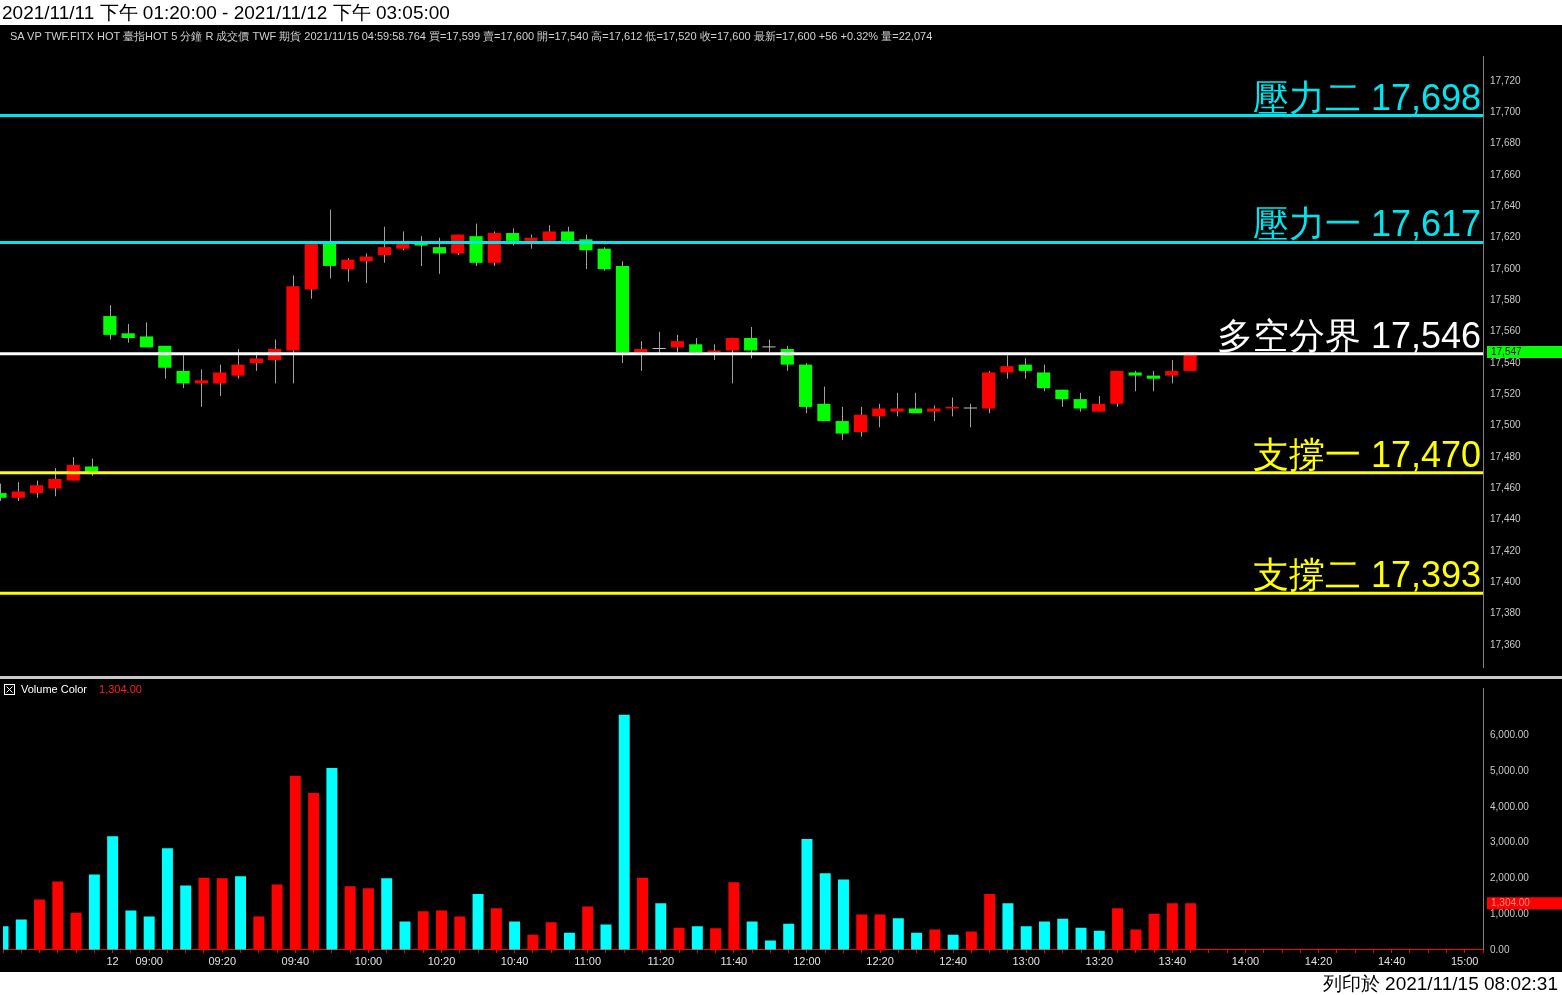 The height and width of the screenshot is (995, 1562). What do you see at coordinates (807, 961) in the screenshot?
I see `x-tick-label: 12:00` at bounding box center [807, 961].